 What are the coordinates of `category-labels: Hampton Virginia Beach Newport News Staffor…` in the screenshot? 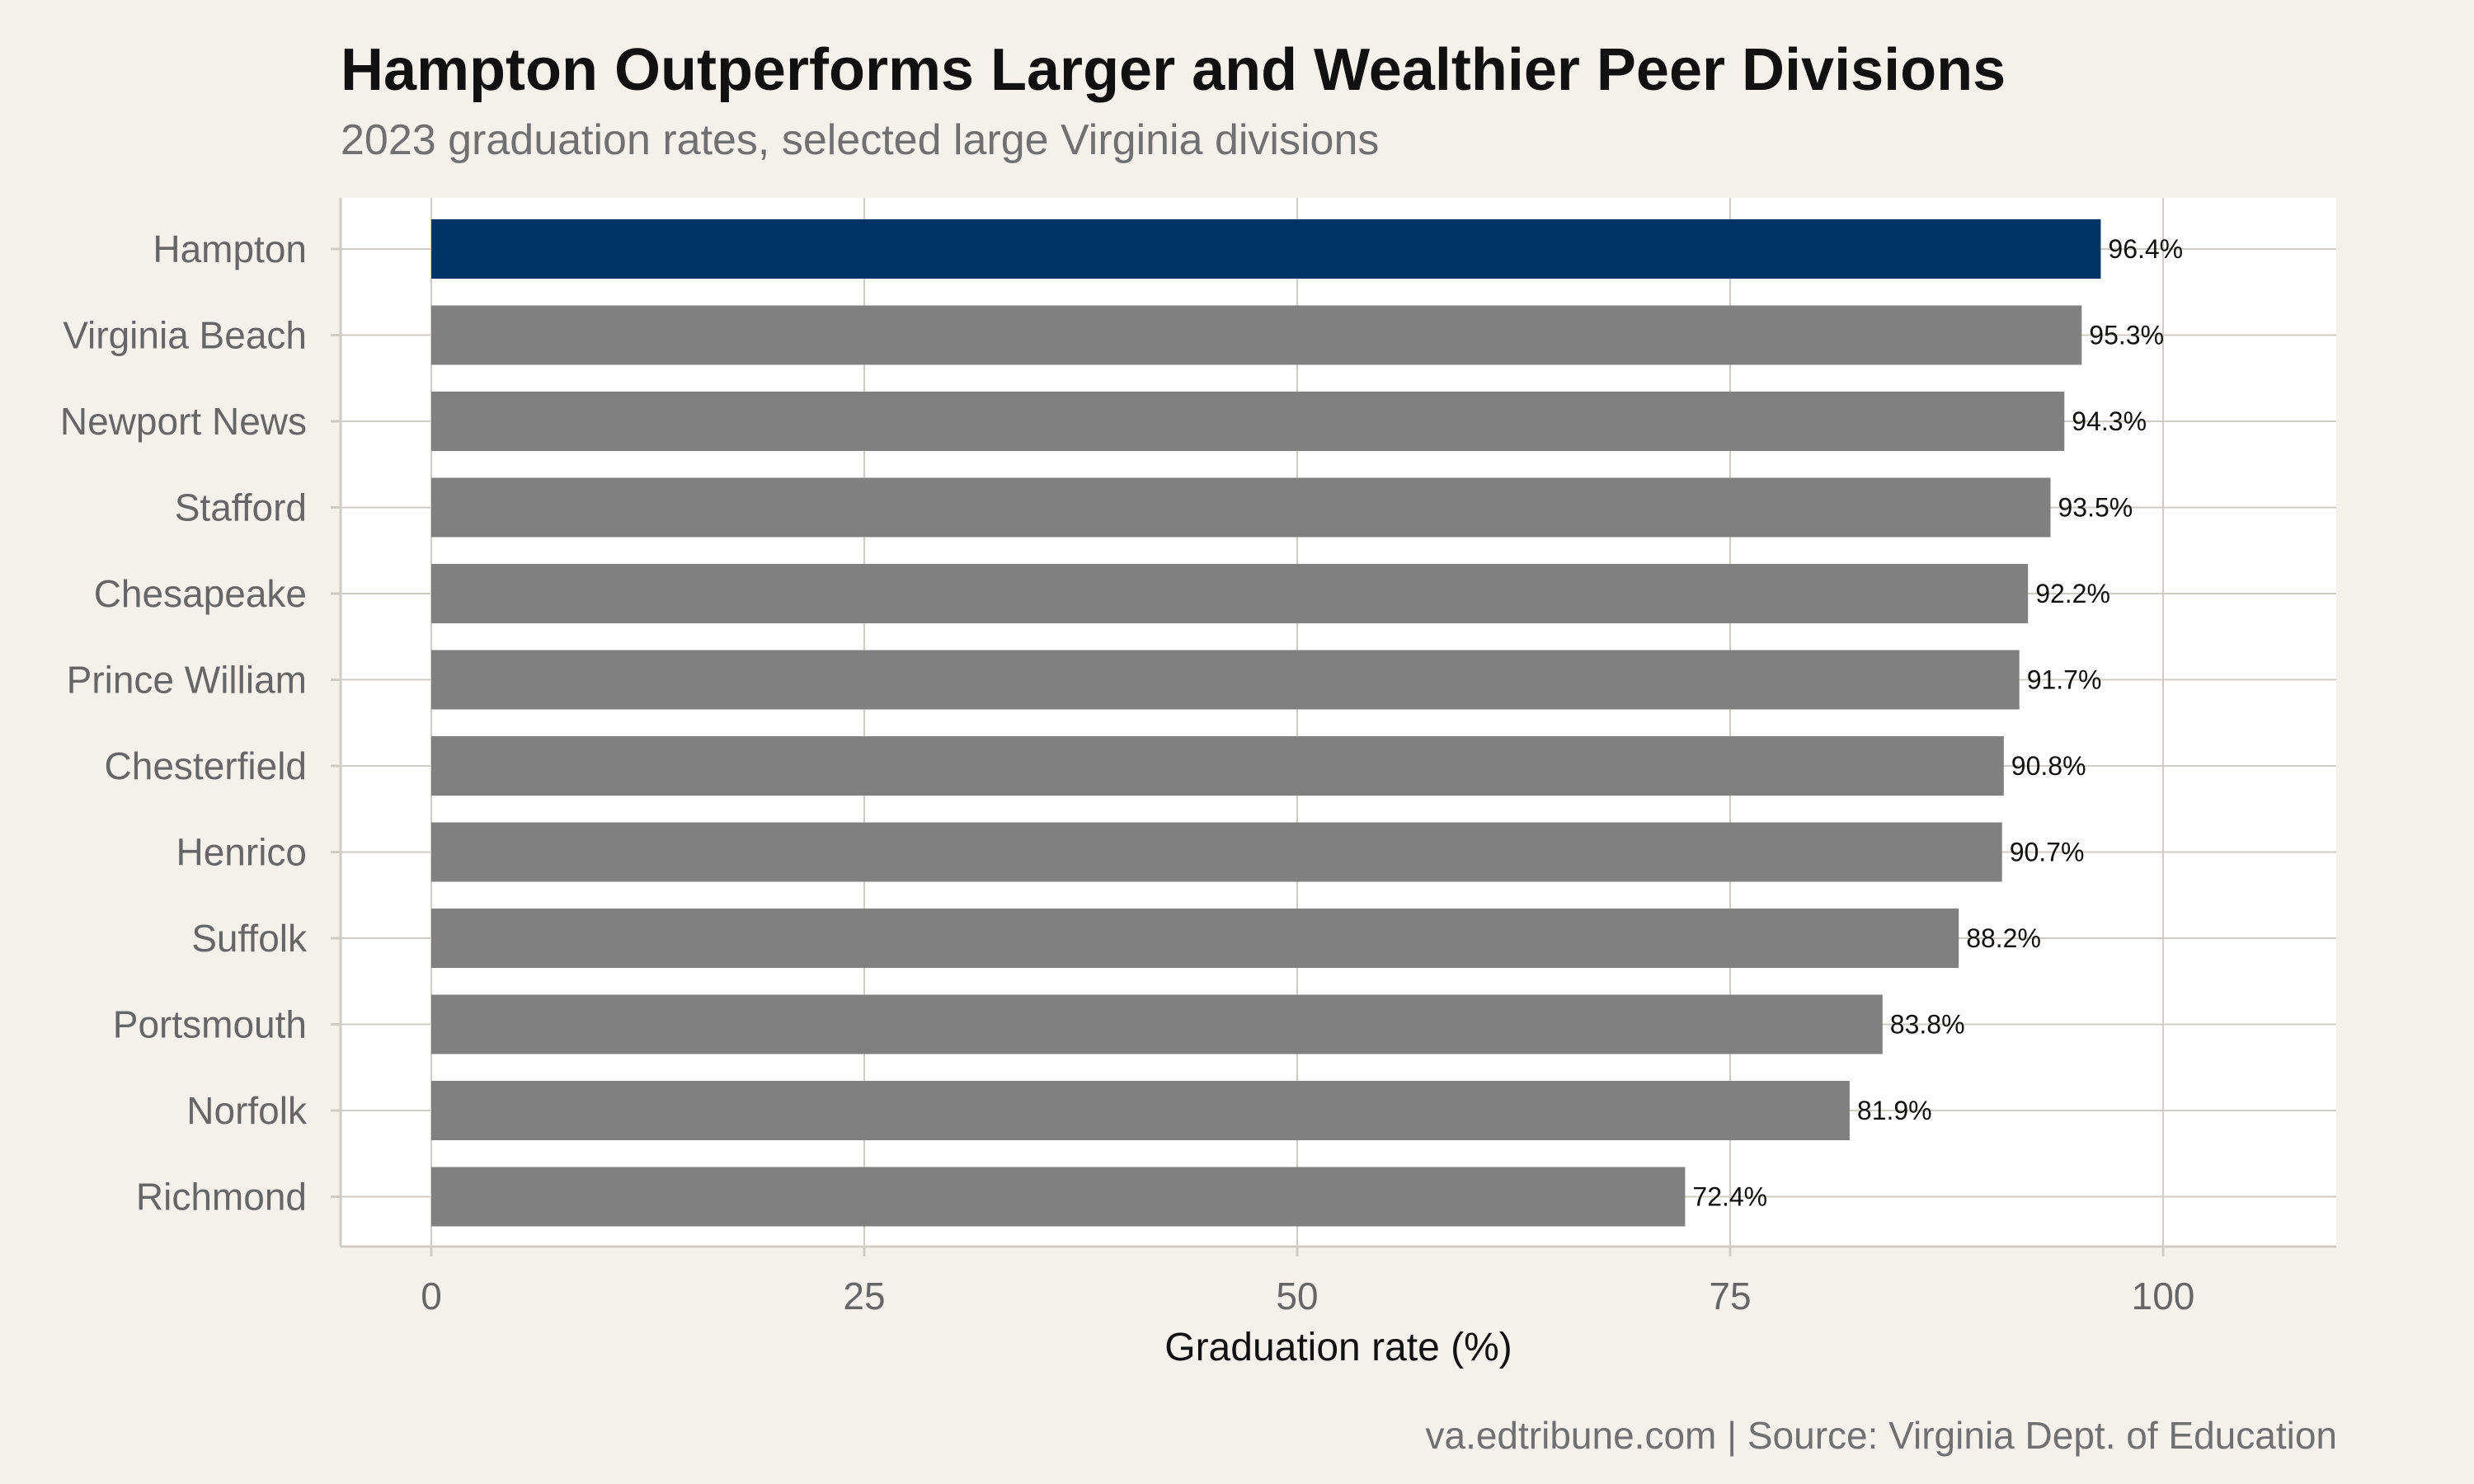 It's located at (184, 723).